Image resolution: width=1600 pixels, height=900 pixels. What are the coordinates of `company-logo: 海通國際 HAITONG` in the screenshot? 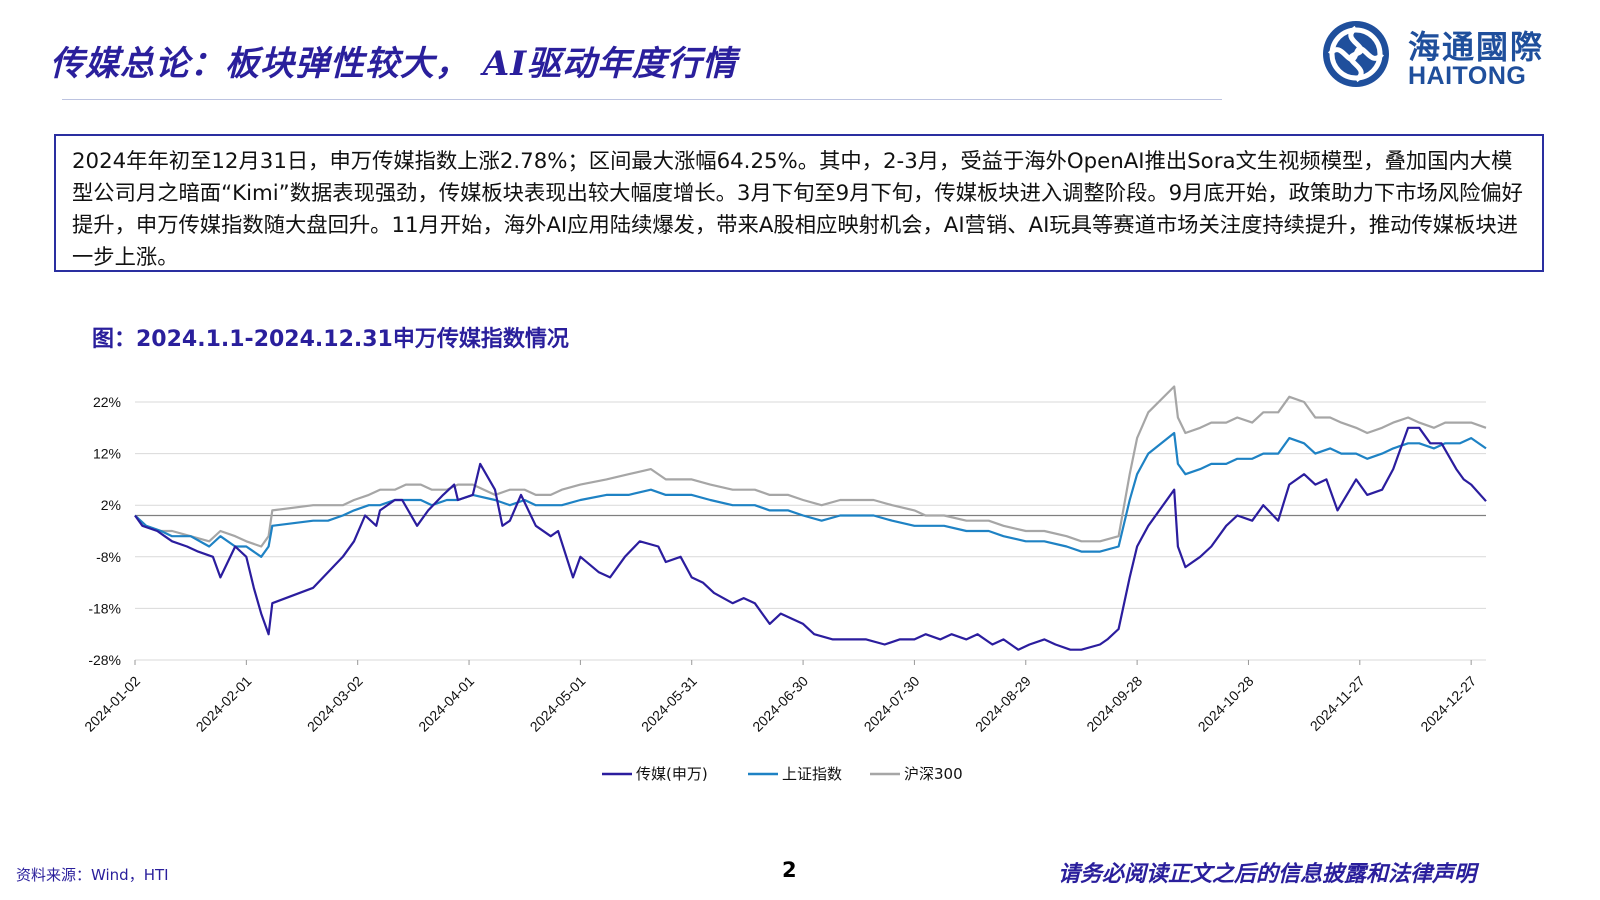 It's located at (1438, 54).